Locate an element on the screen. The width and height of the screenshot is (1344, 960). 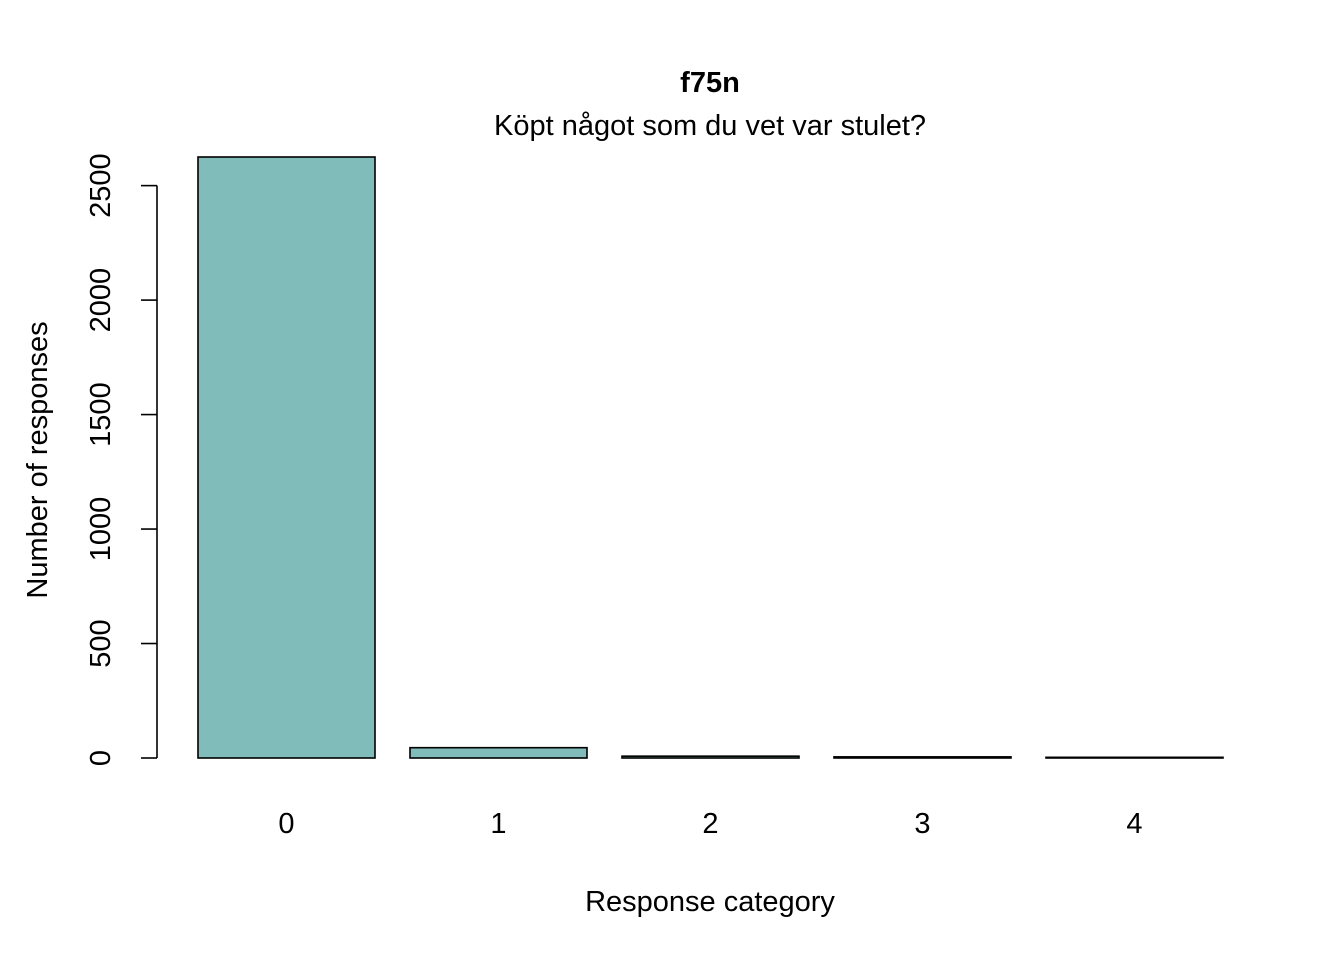
y-axis-label: Number of responses is located at coordinates (38, 459).